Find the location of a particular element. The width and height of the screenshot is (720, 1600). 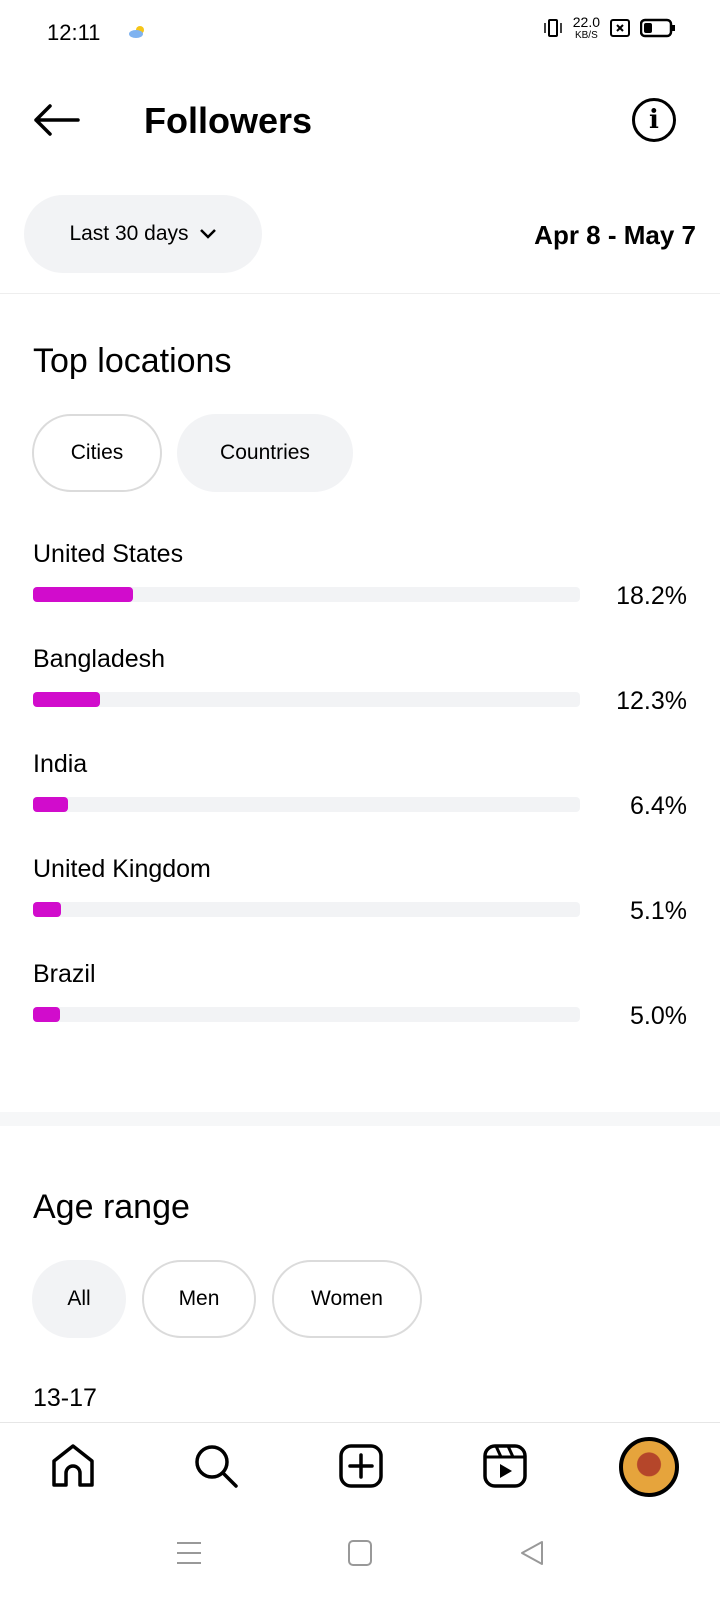

home-square-icon is located at coordinates (360, 1553).